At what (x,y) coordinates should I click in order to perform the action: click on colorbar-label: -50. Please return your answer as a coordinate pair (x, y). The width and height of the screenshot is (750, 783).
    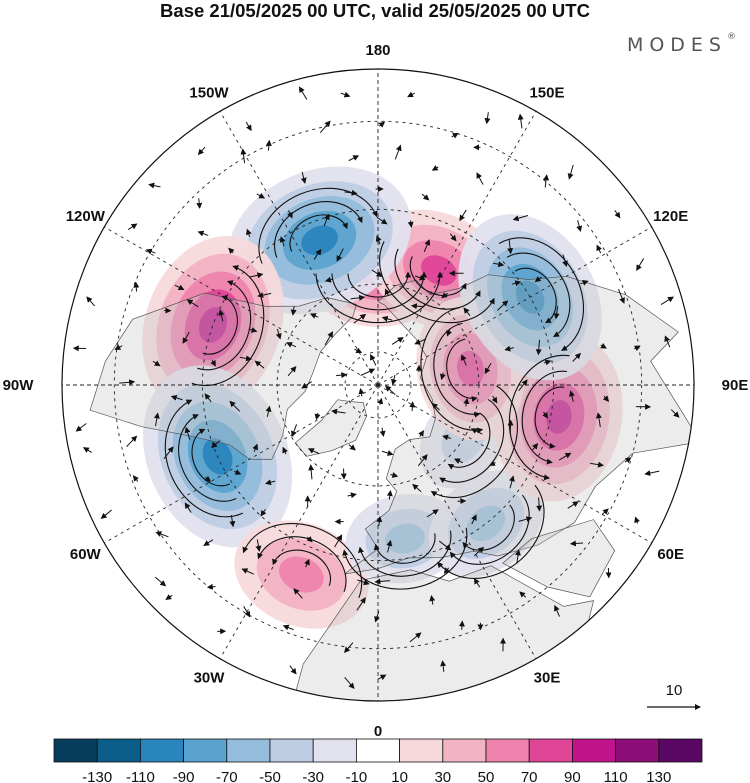
    Looking at the image, I should click on (270, 776).